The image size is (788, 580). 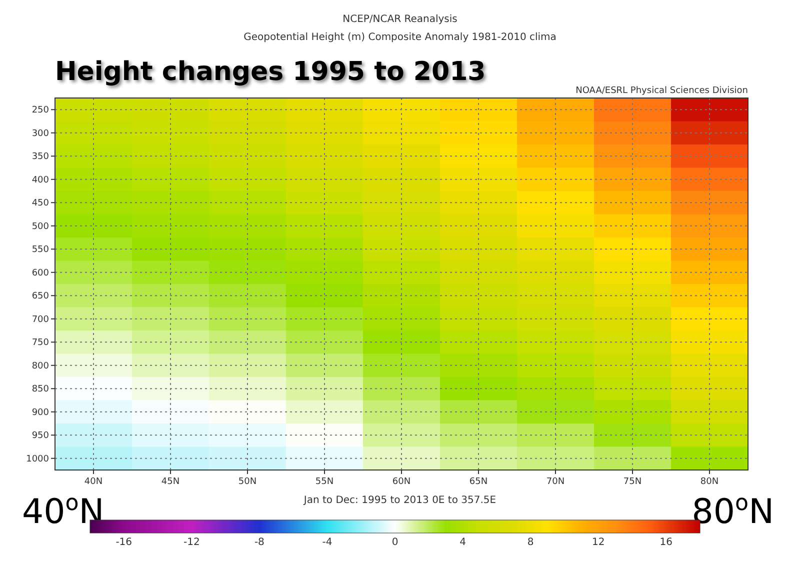 I want to click on x-tick-label: 75N, so click(x=632, y=482).